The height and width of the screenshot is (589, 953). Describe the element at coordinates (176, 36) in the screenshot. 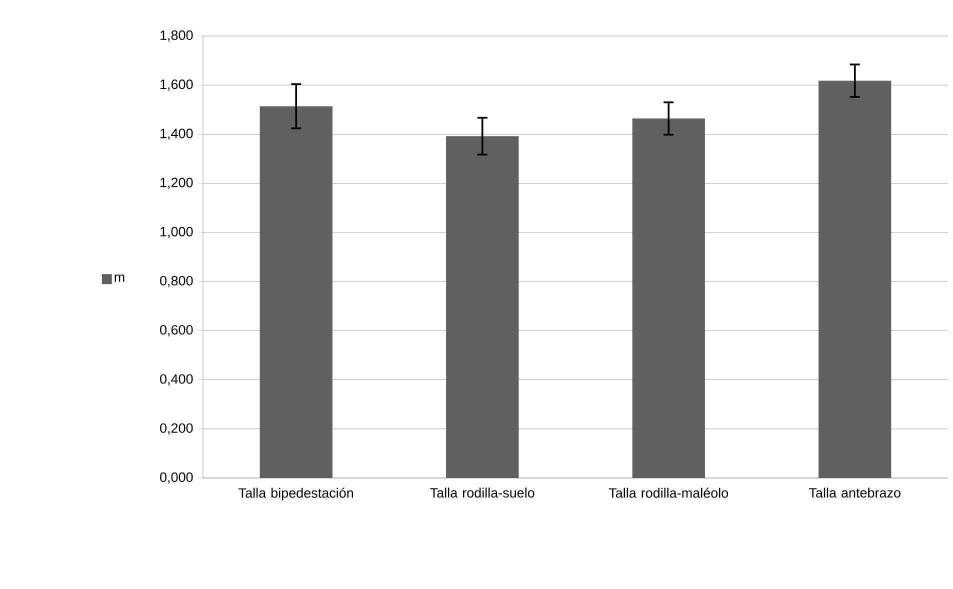

I see `y-tick-label: 1,800` at that location.